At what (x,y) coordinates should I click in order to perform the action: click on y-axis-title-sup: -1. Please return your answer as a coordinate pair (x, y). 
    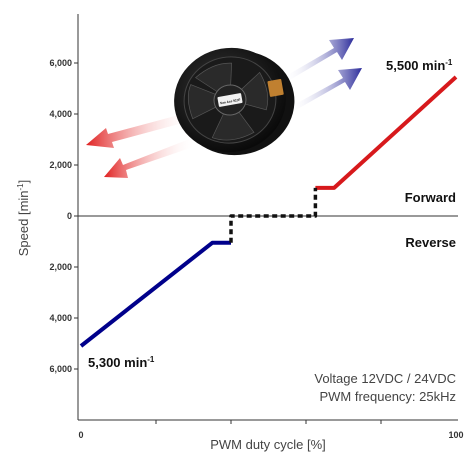
    Looking at the image, I should click on (20, 187).